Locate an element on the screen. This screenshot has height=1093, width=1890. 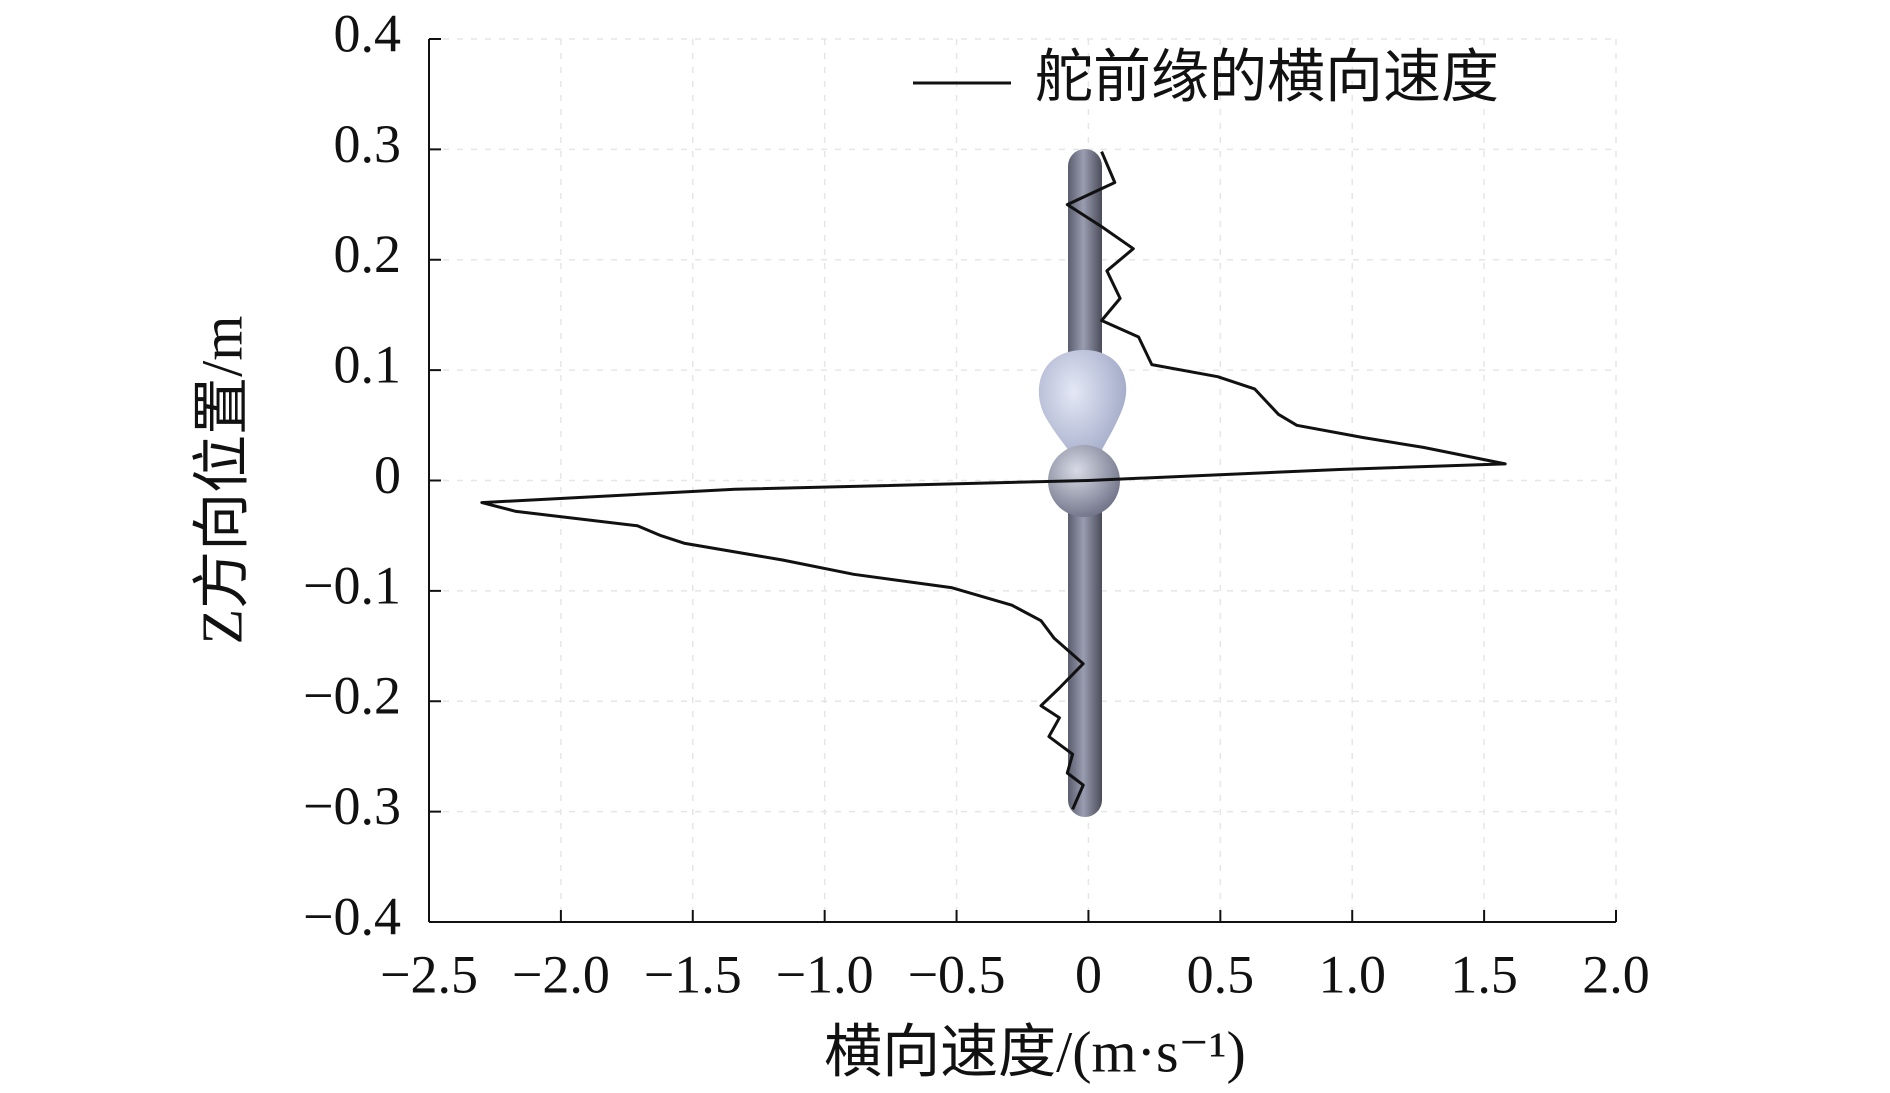
x-tick-label: −0.5 is located at coordinates (957, 974).